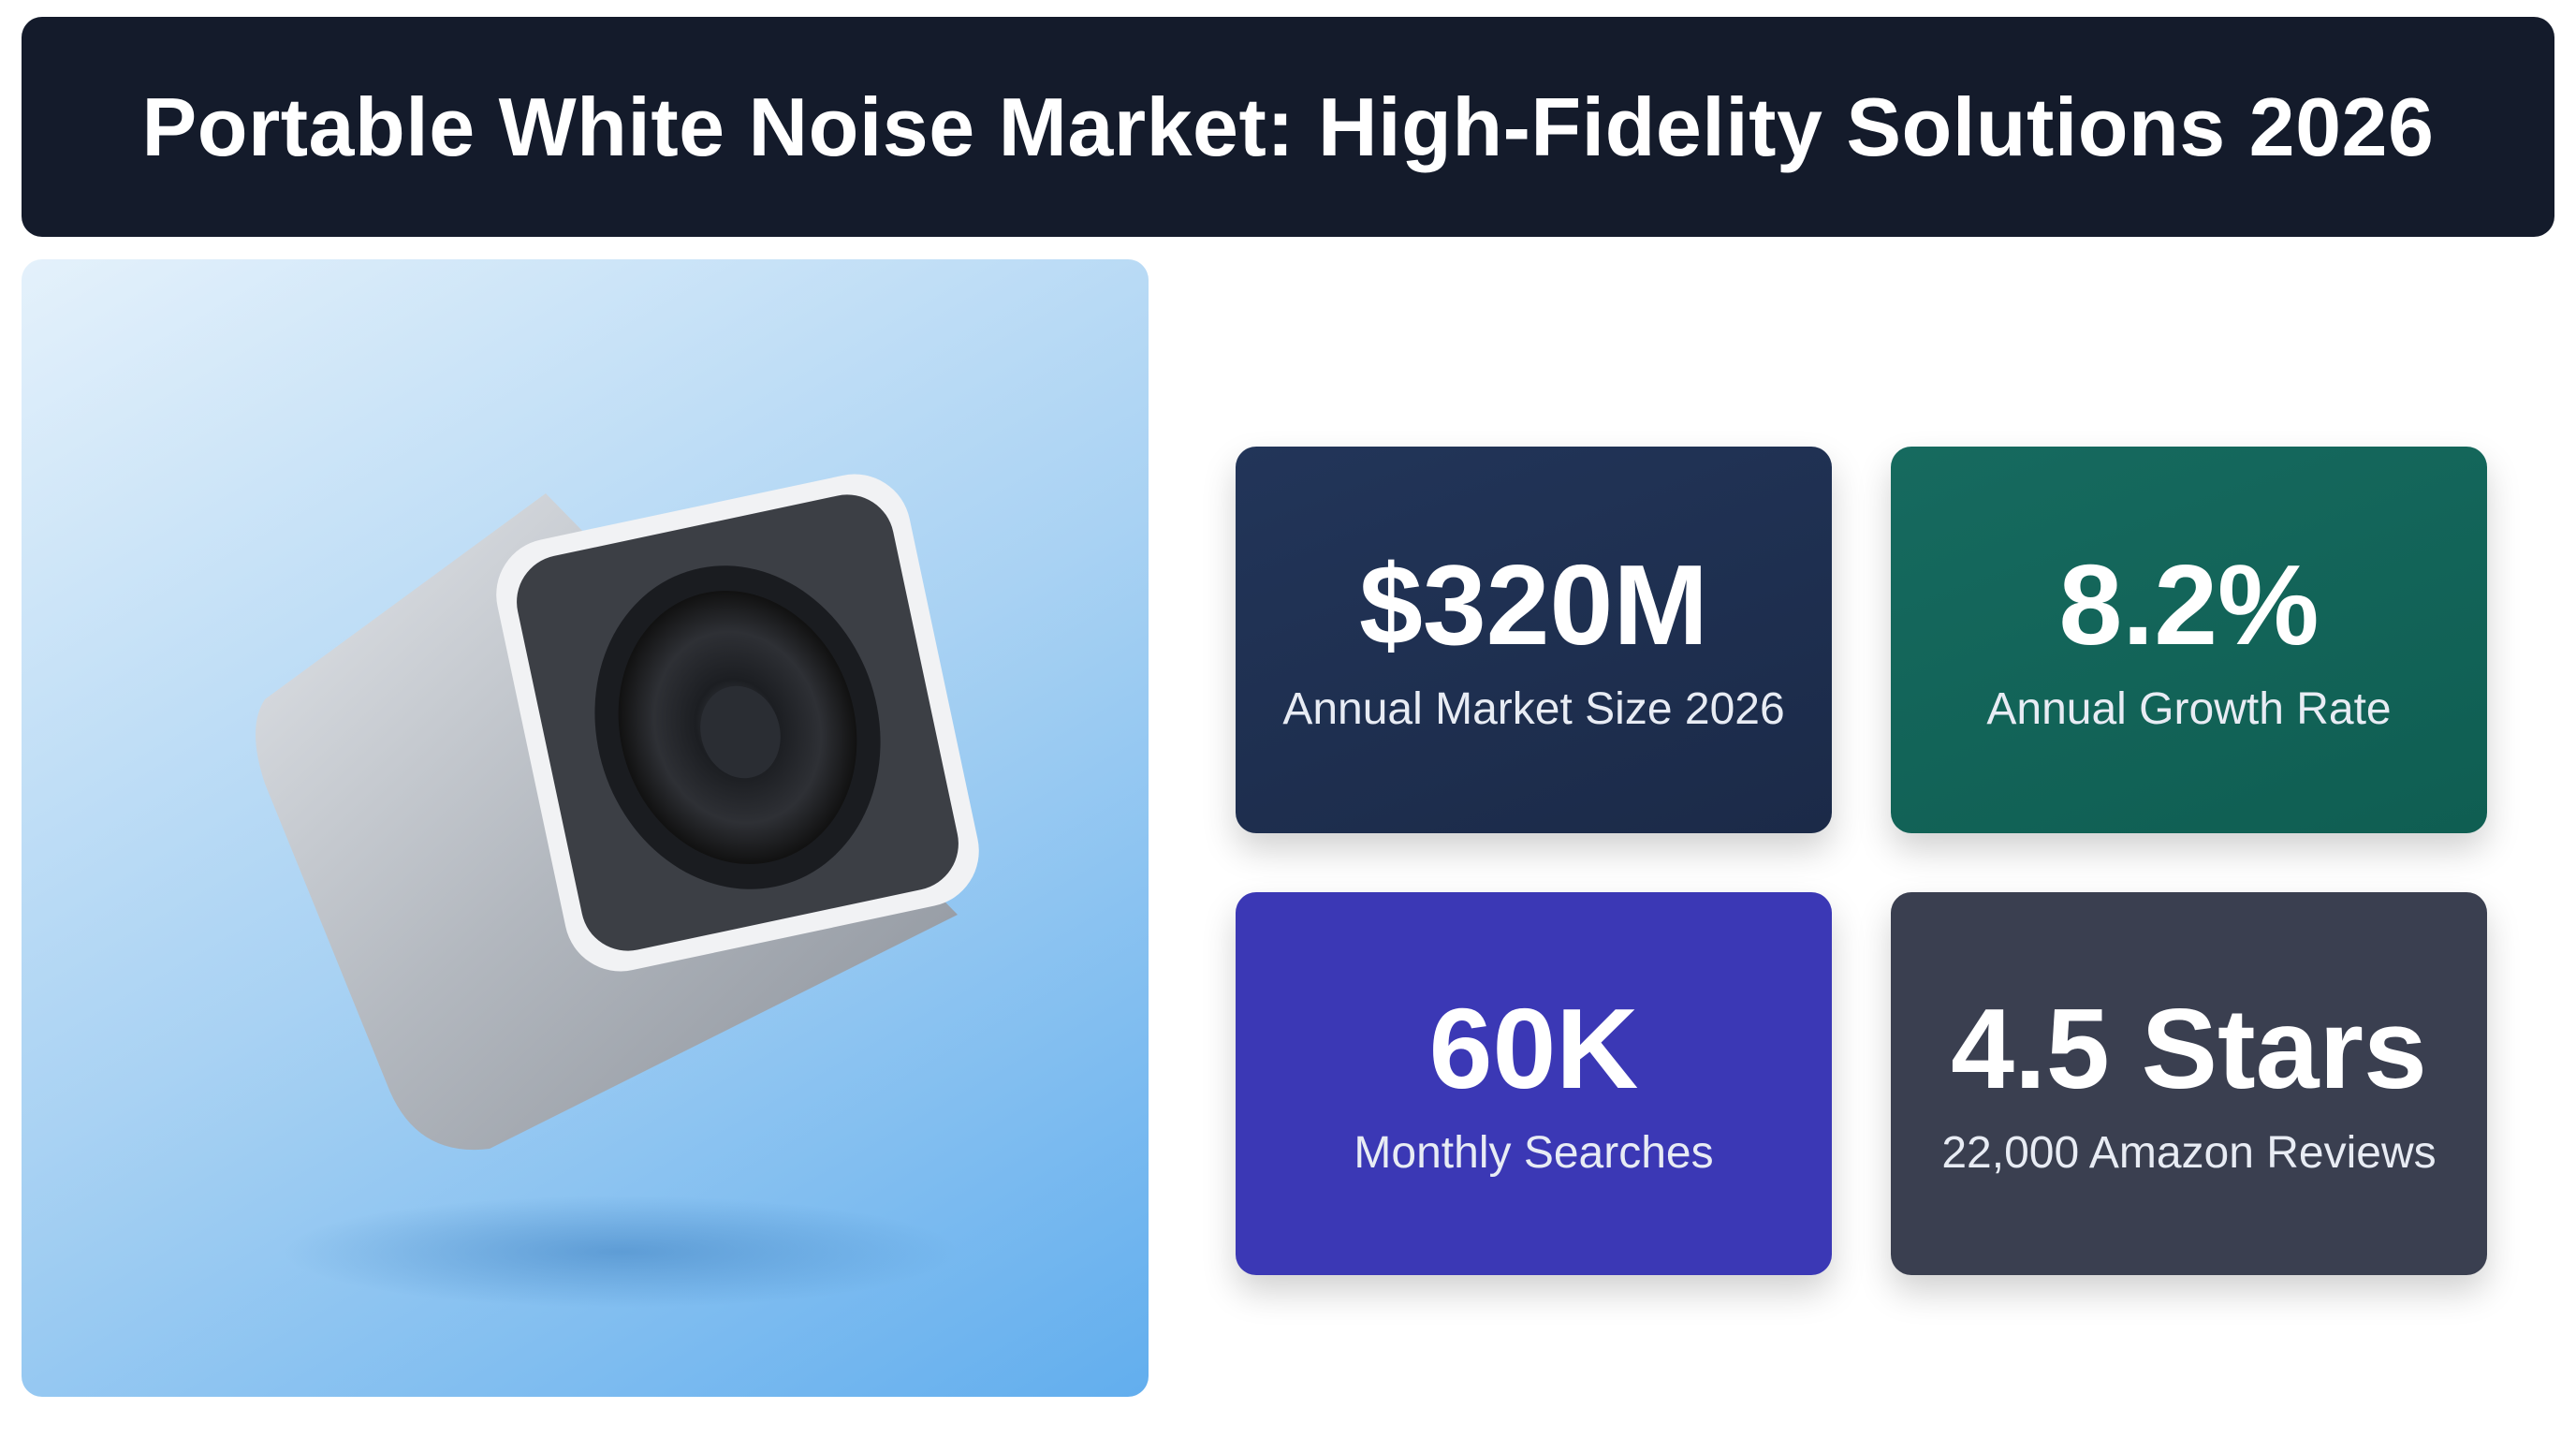 This screenshot has height=1438, width=2576. Describe the element at coordinates (1534, 1153) in the screenshot. I see `stat-label: Monthly Searches` at that location.